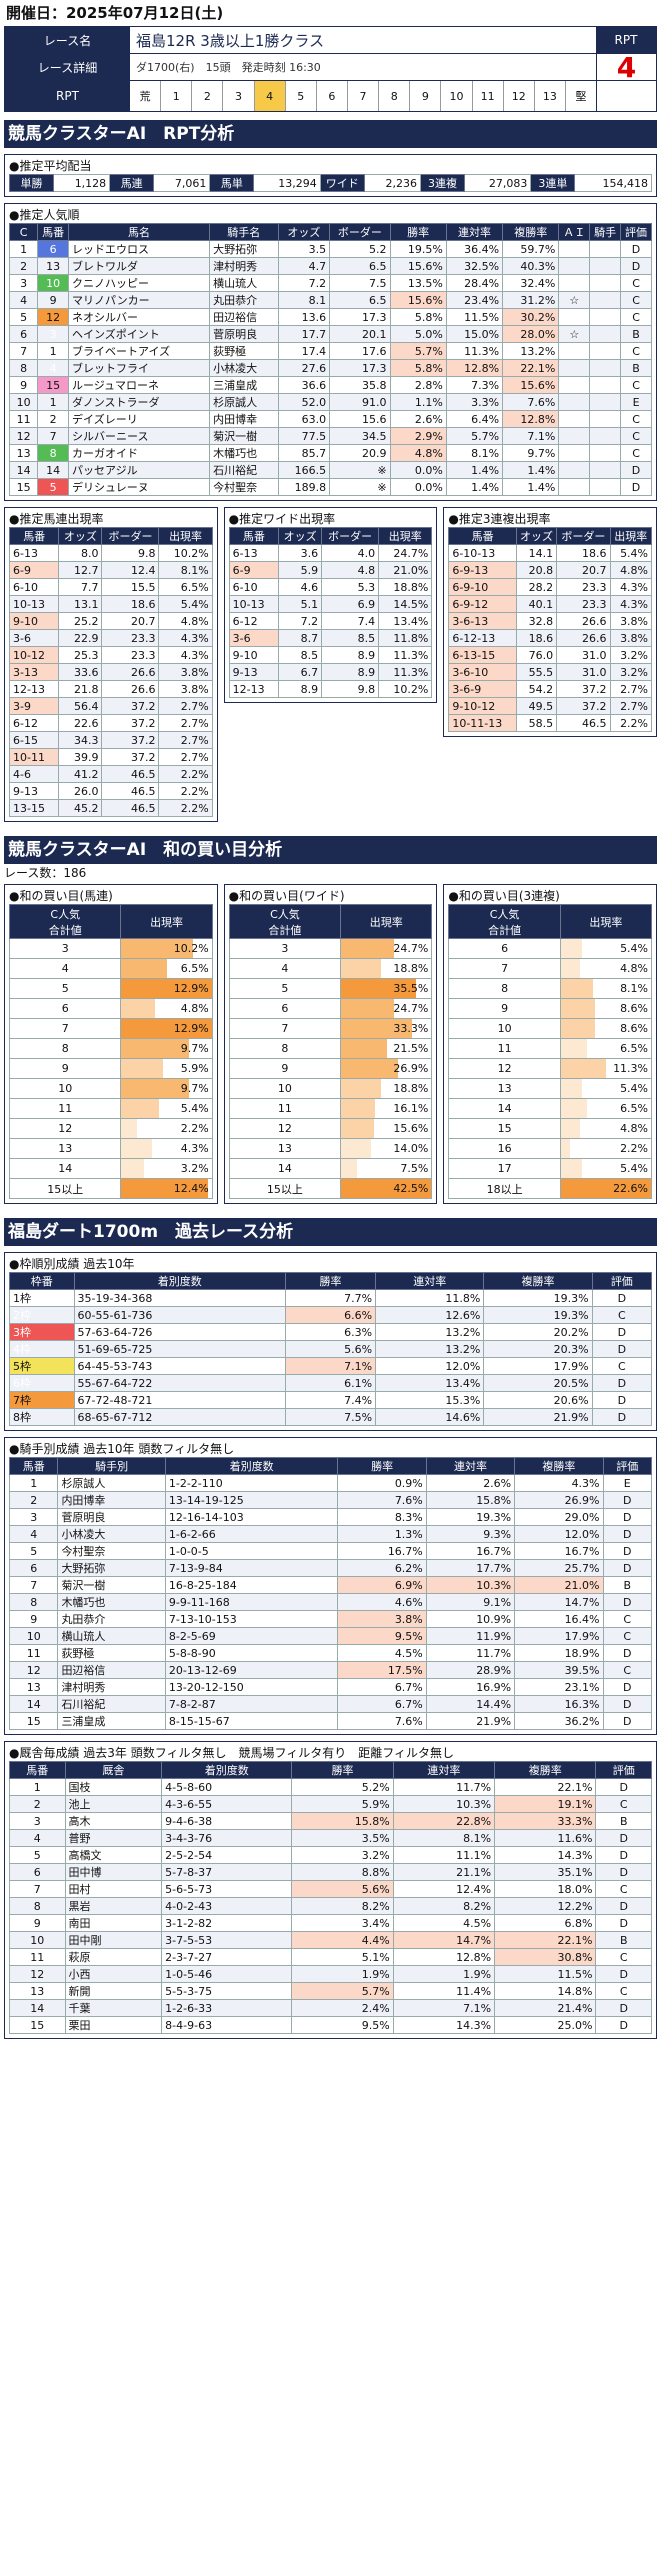  I want to click on sanfuku-header: 馬番, so click(482, 536).